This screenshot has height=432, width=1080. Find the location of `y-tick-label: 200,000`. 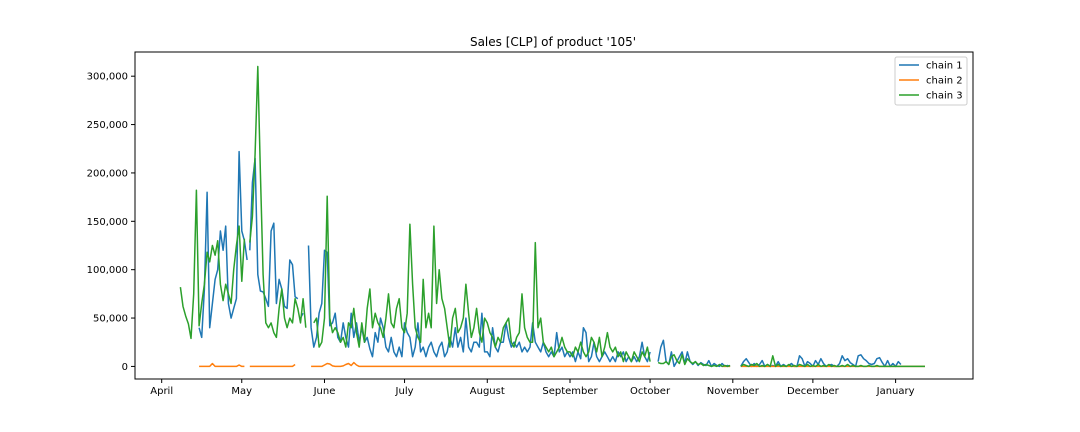

y-tick-label: 200,000 is located at coordinates (107, 173).